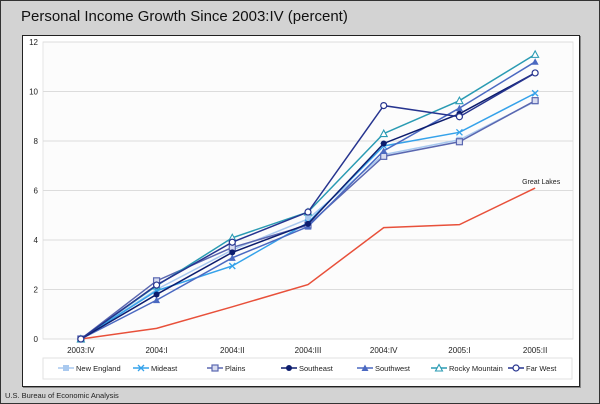  What do you see at coordinates (33, 92) in the screenshot?
I see `y-tick-label: 10` at bounding box center [33, 92].